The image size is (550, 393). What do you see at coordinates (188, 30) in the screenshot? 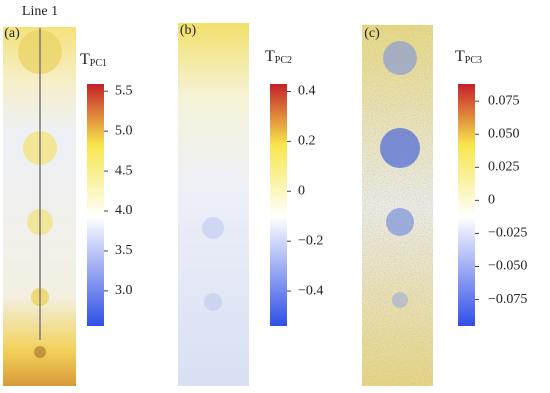
I see `panel-label: (b)` at bounding box center [188, 30].